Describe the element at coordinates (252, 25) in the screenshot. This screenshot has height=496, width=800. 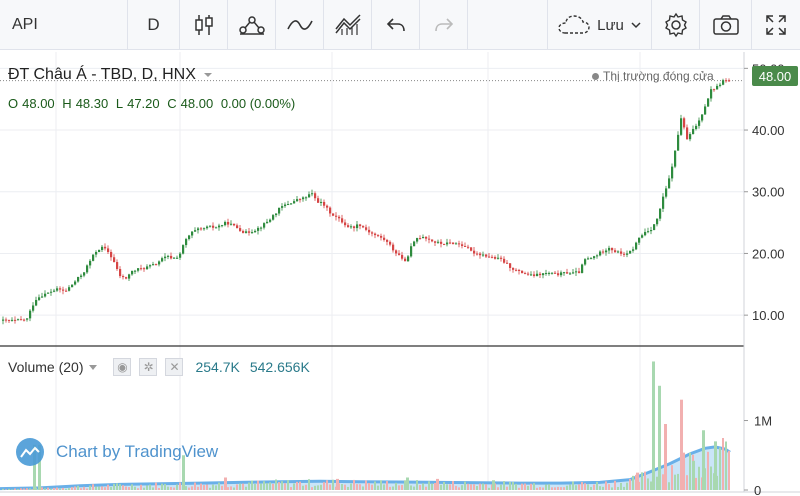
I see `indicators-button` at that location.